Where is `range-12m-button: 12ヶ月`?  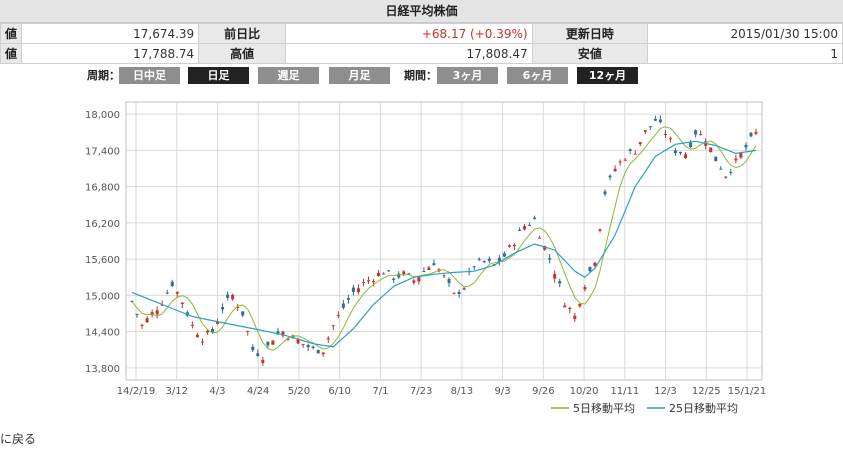
range-12m-button: 12ヶ月 is located at coordinates (607, 75).